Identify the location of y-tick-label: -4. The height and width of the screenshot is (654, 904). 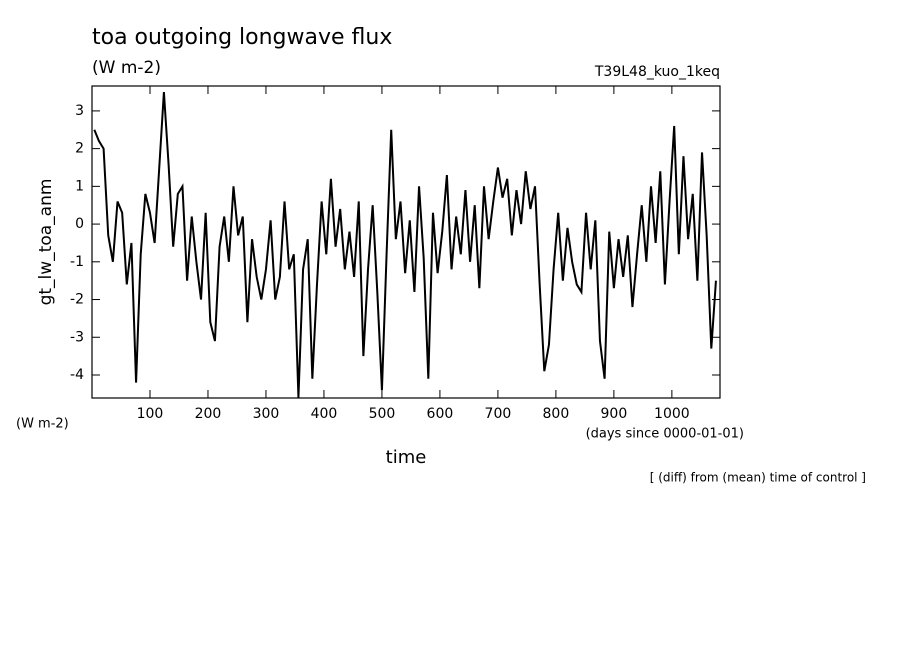
(77, 375).